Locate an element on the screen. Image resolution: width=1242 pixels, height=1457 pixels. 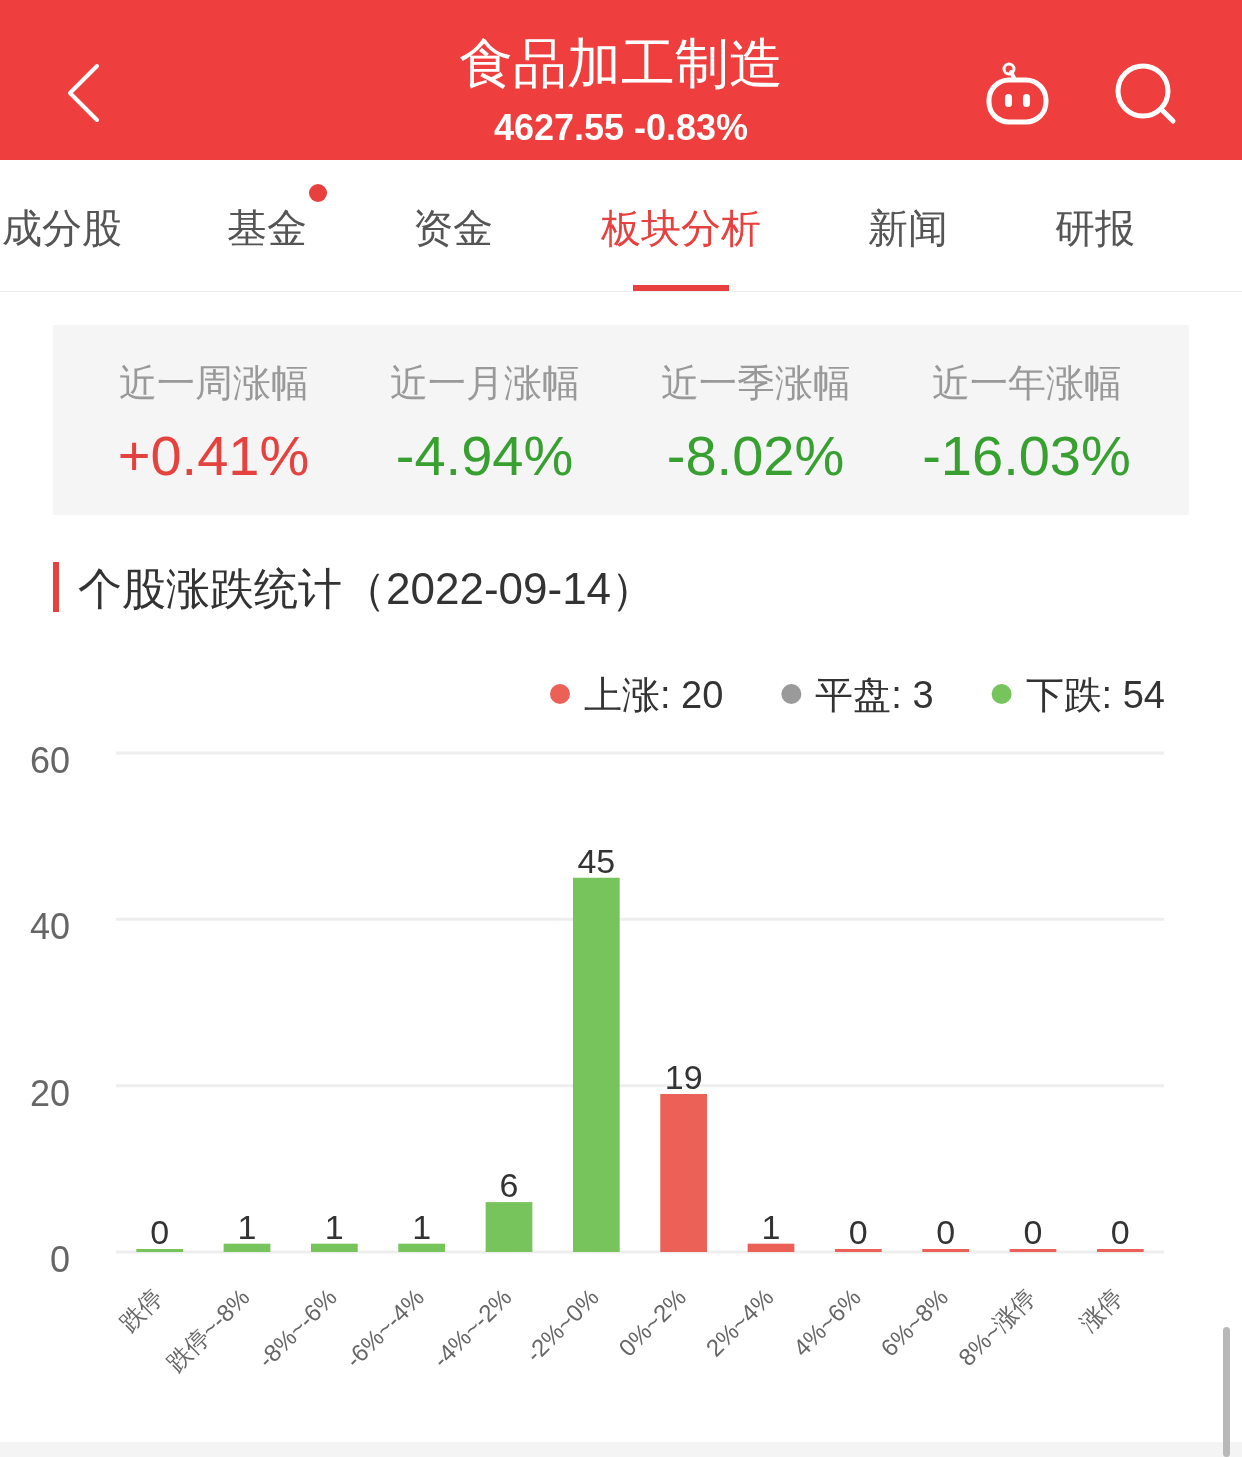
x-tick-label: 涨停 is located at coordinates (1101, 1310).